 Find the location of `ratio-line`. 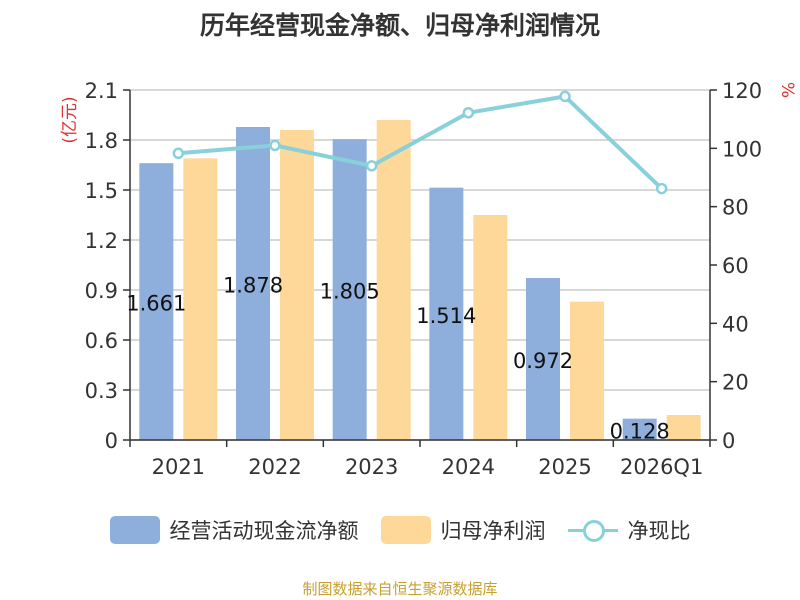

ratio-line is located at coordinates (420, 142).